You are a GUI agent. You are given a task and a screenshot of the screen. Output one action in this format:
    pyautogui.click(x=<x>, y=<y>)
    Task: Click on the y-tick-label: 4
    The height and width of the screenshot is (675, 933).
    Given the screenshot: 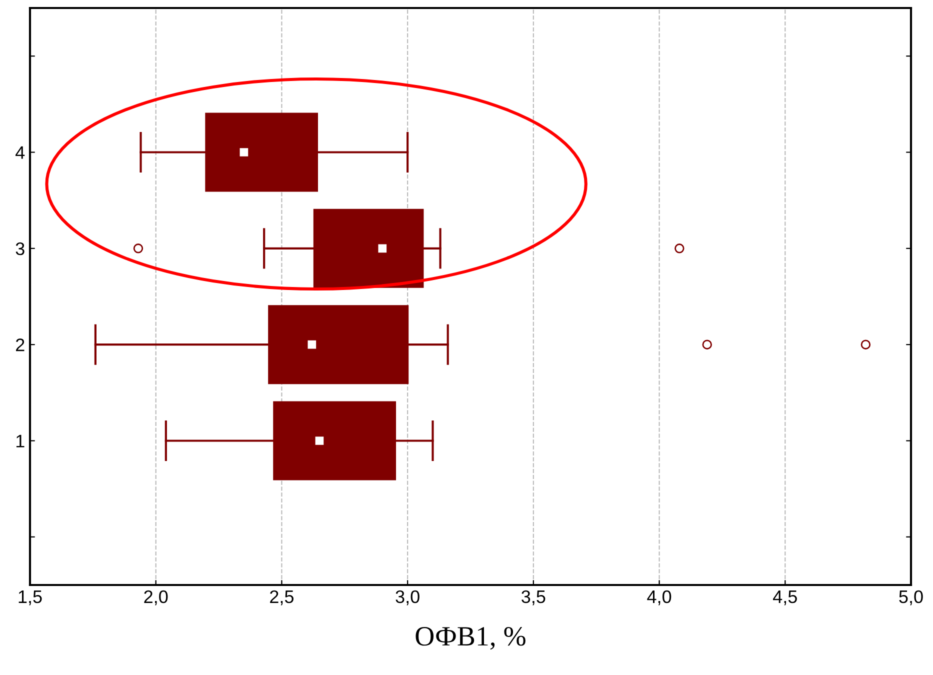 What is the action you would take?
    pyautogui.click(x=20, y=152)
    